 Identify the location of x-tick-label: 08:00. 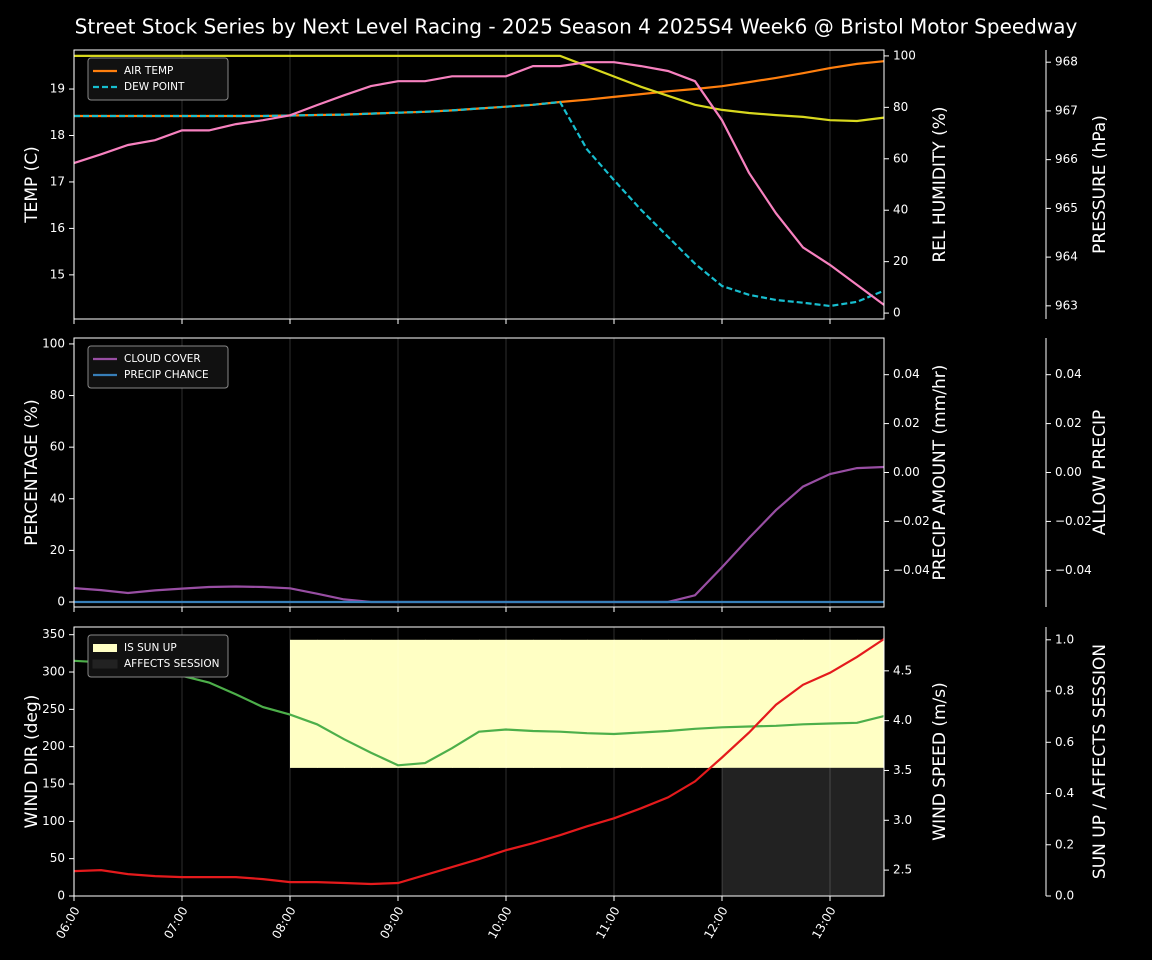
(283, 922).